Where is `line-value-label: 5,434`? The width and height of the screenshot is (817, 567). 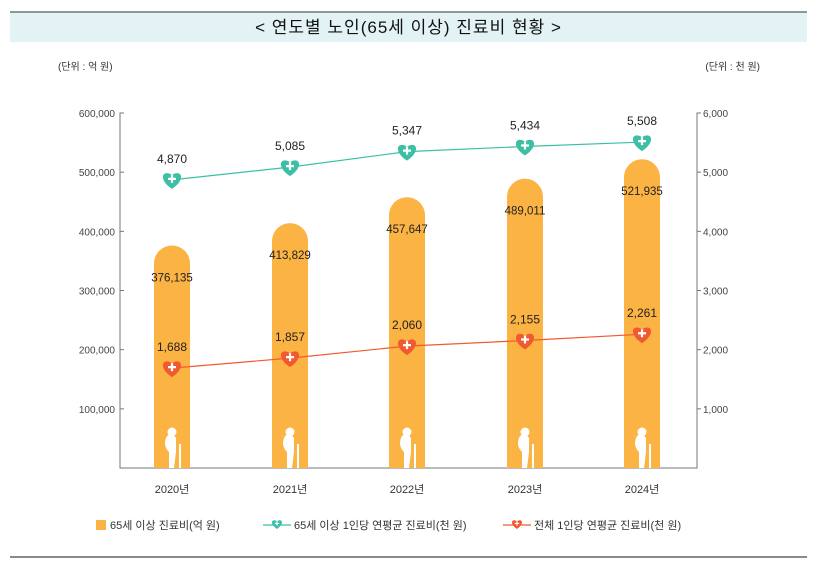
line-value-label: 5,434 is located at coordinates (525, 125).